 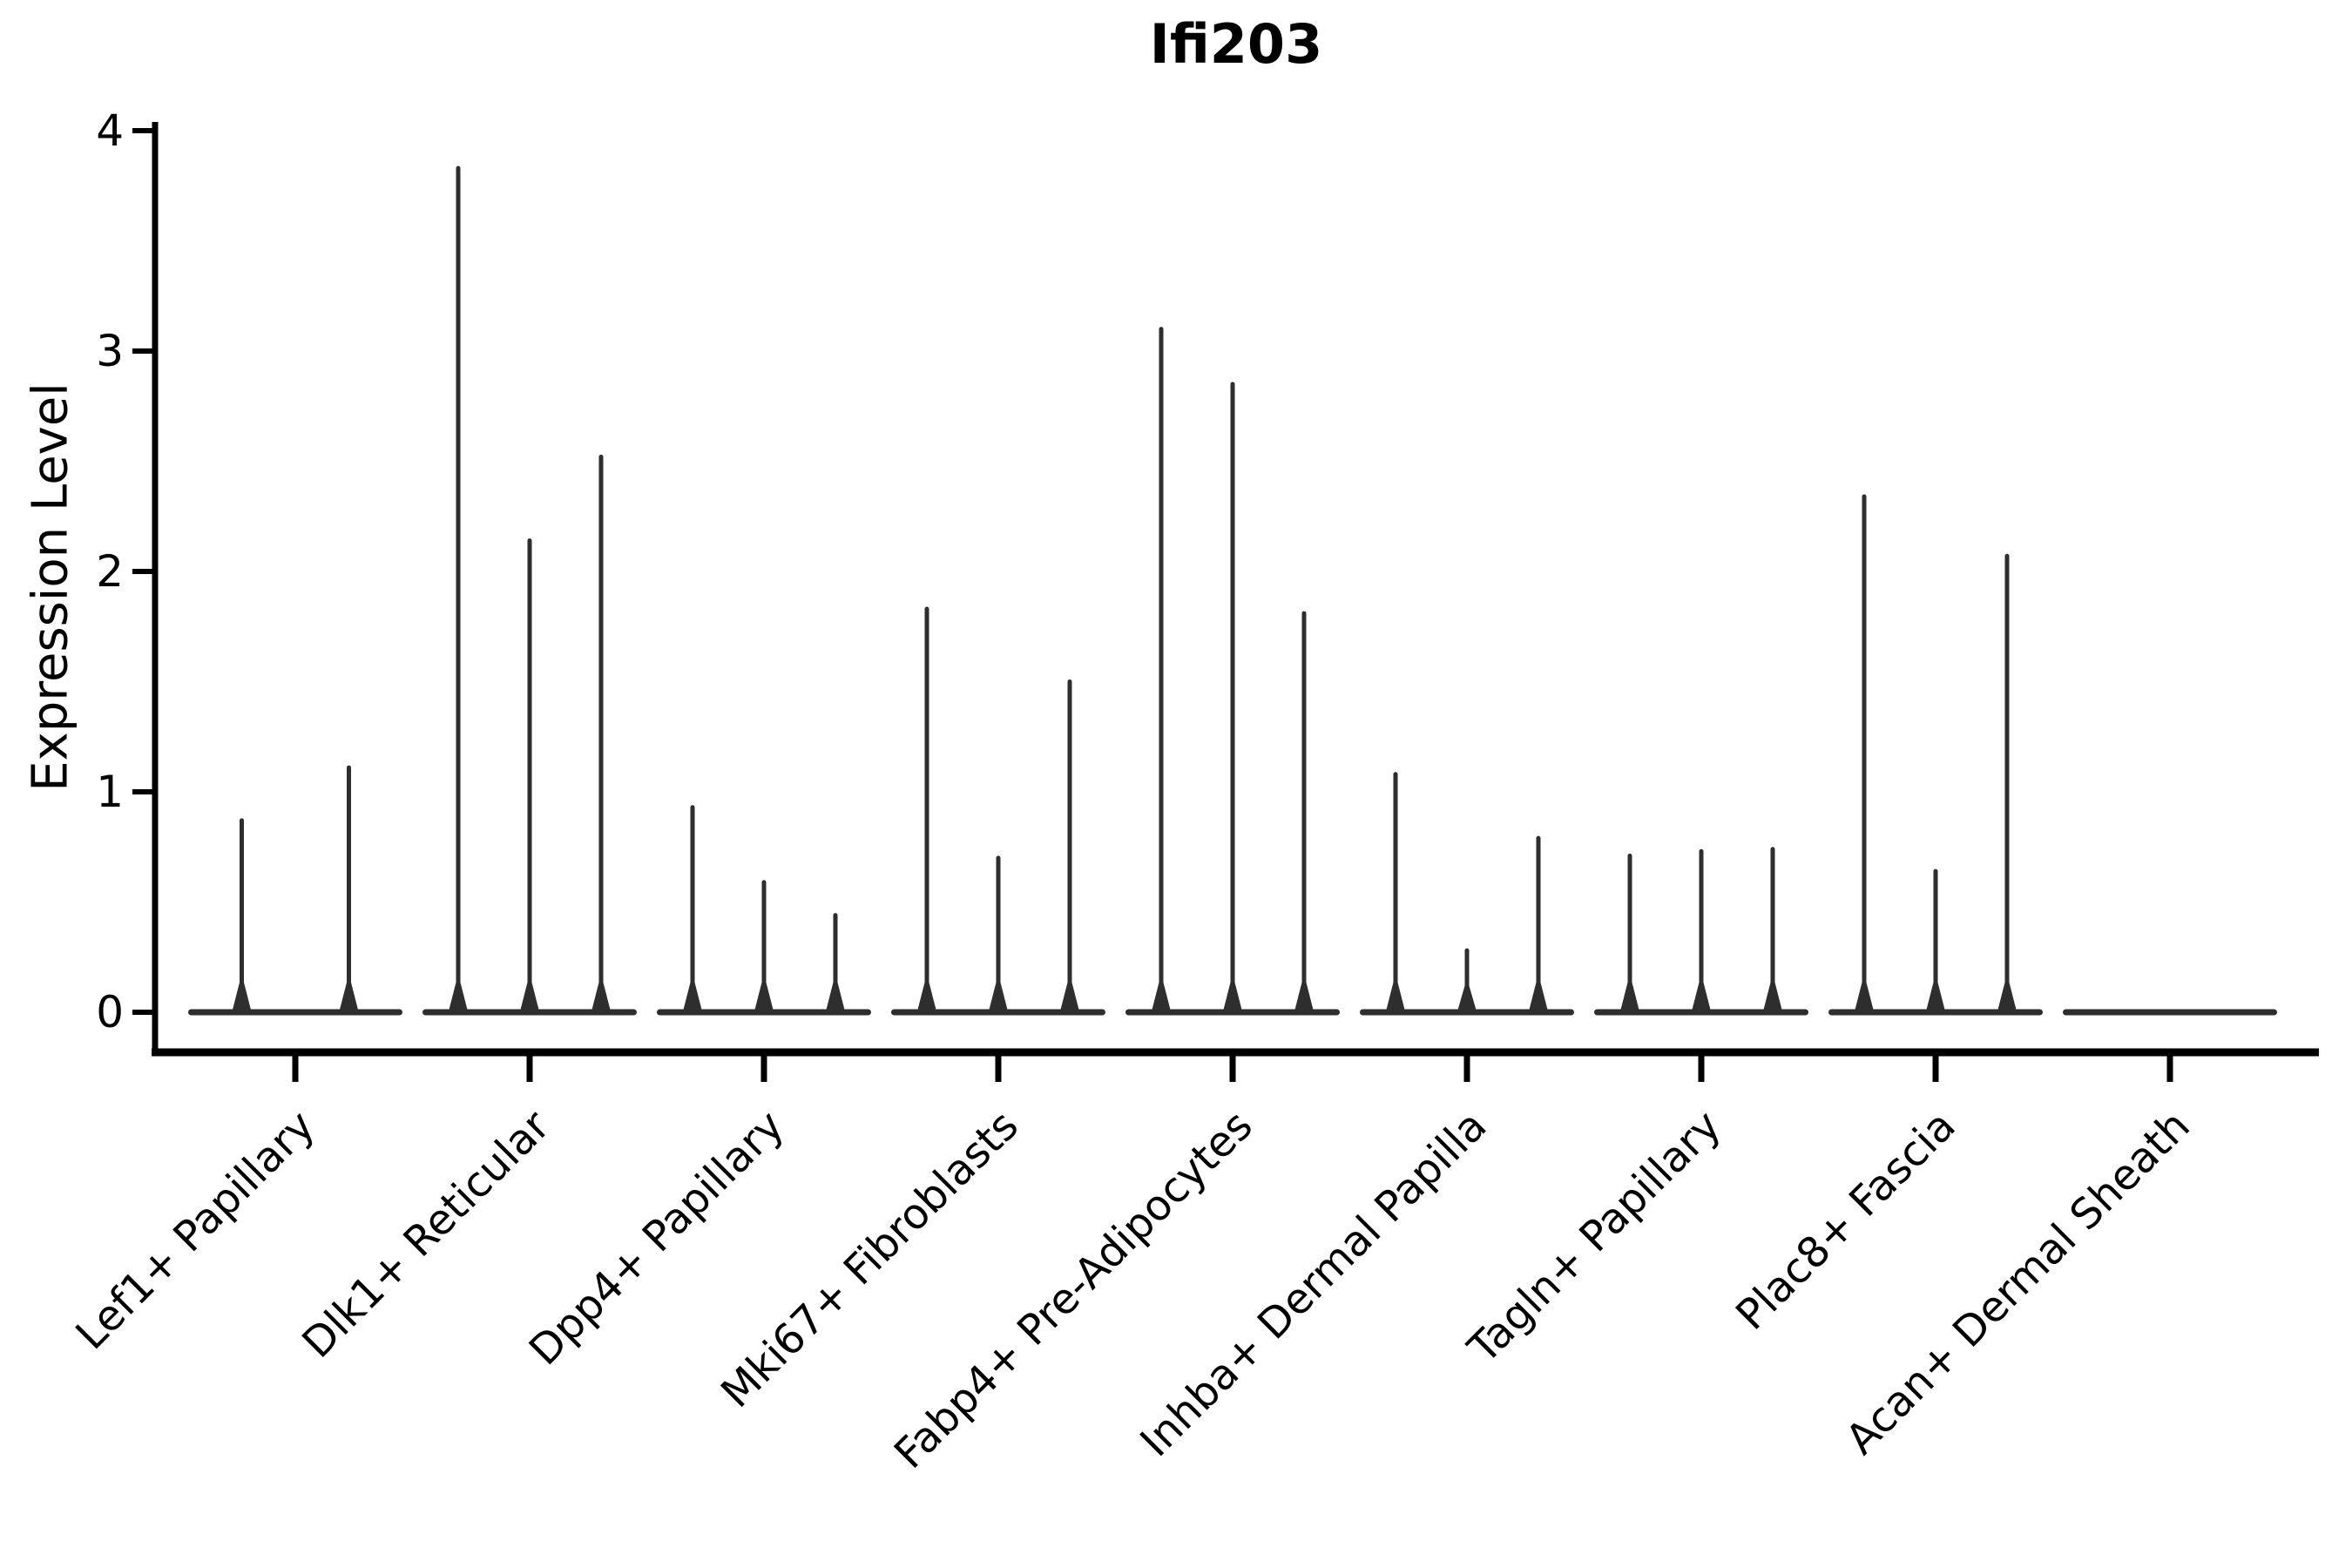 What do you see at coordinates (1236, 44) in the screenshot?
I see `chart-title: Ifi203` at bounding box center [1236, 44].